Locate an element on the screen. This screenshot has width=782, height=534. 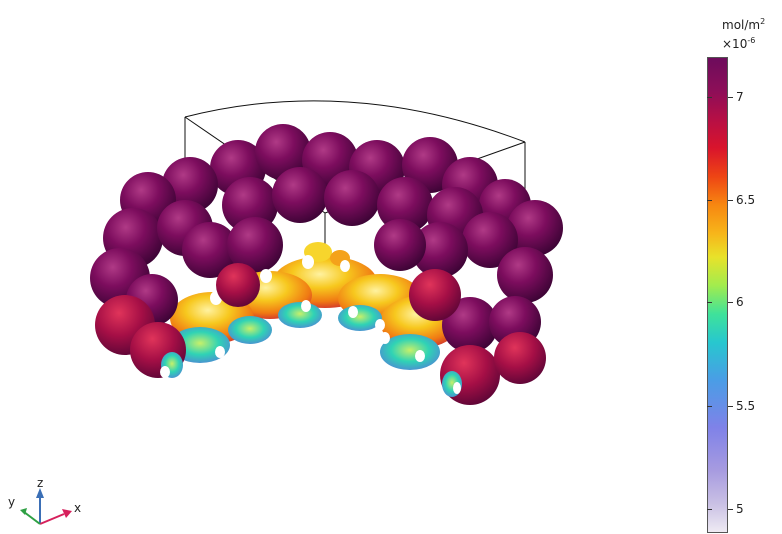
colorbar-tick-label: 6.5 is located at coordinates (746, 200).